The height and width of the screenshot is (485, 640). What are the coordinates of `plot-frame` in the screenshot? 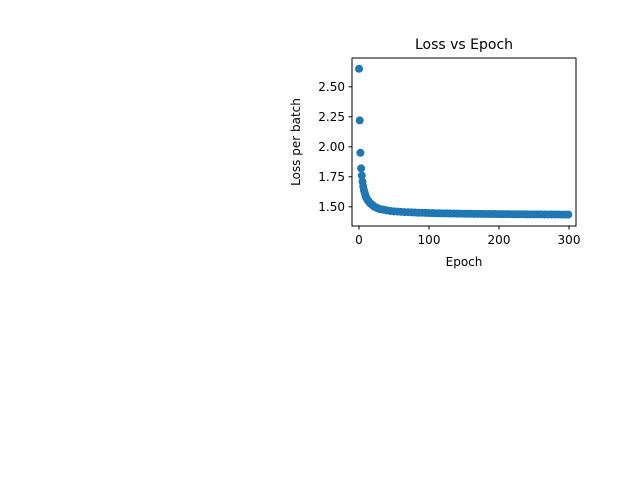 It's located at (464, 142).